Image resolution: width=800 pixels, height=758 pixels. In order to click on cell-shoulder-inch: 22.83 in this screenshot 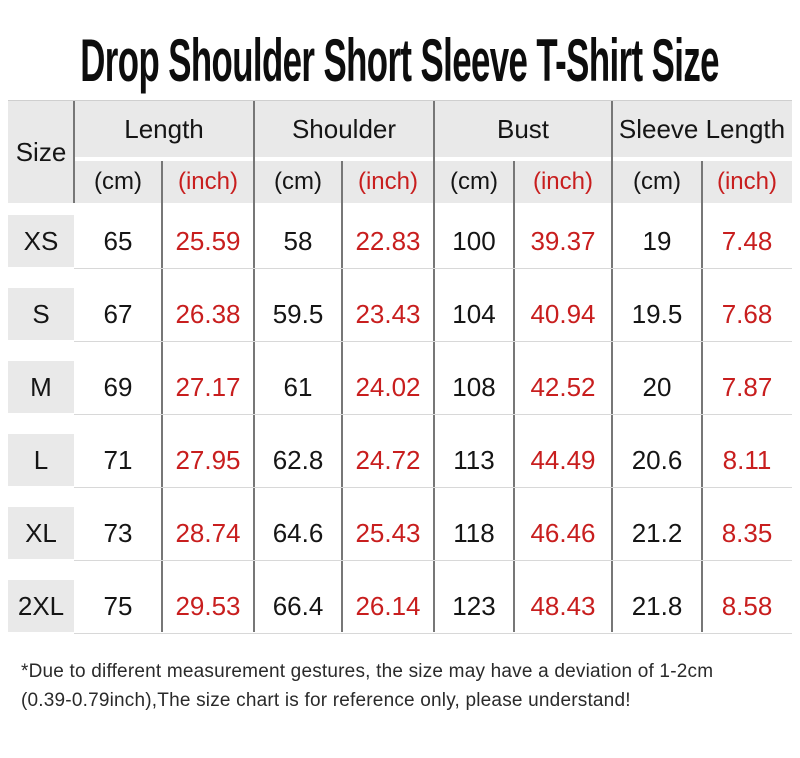, I will do `click(388, 240)`.